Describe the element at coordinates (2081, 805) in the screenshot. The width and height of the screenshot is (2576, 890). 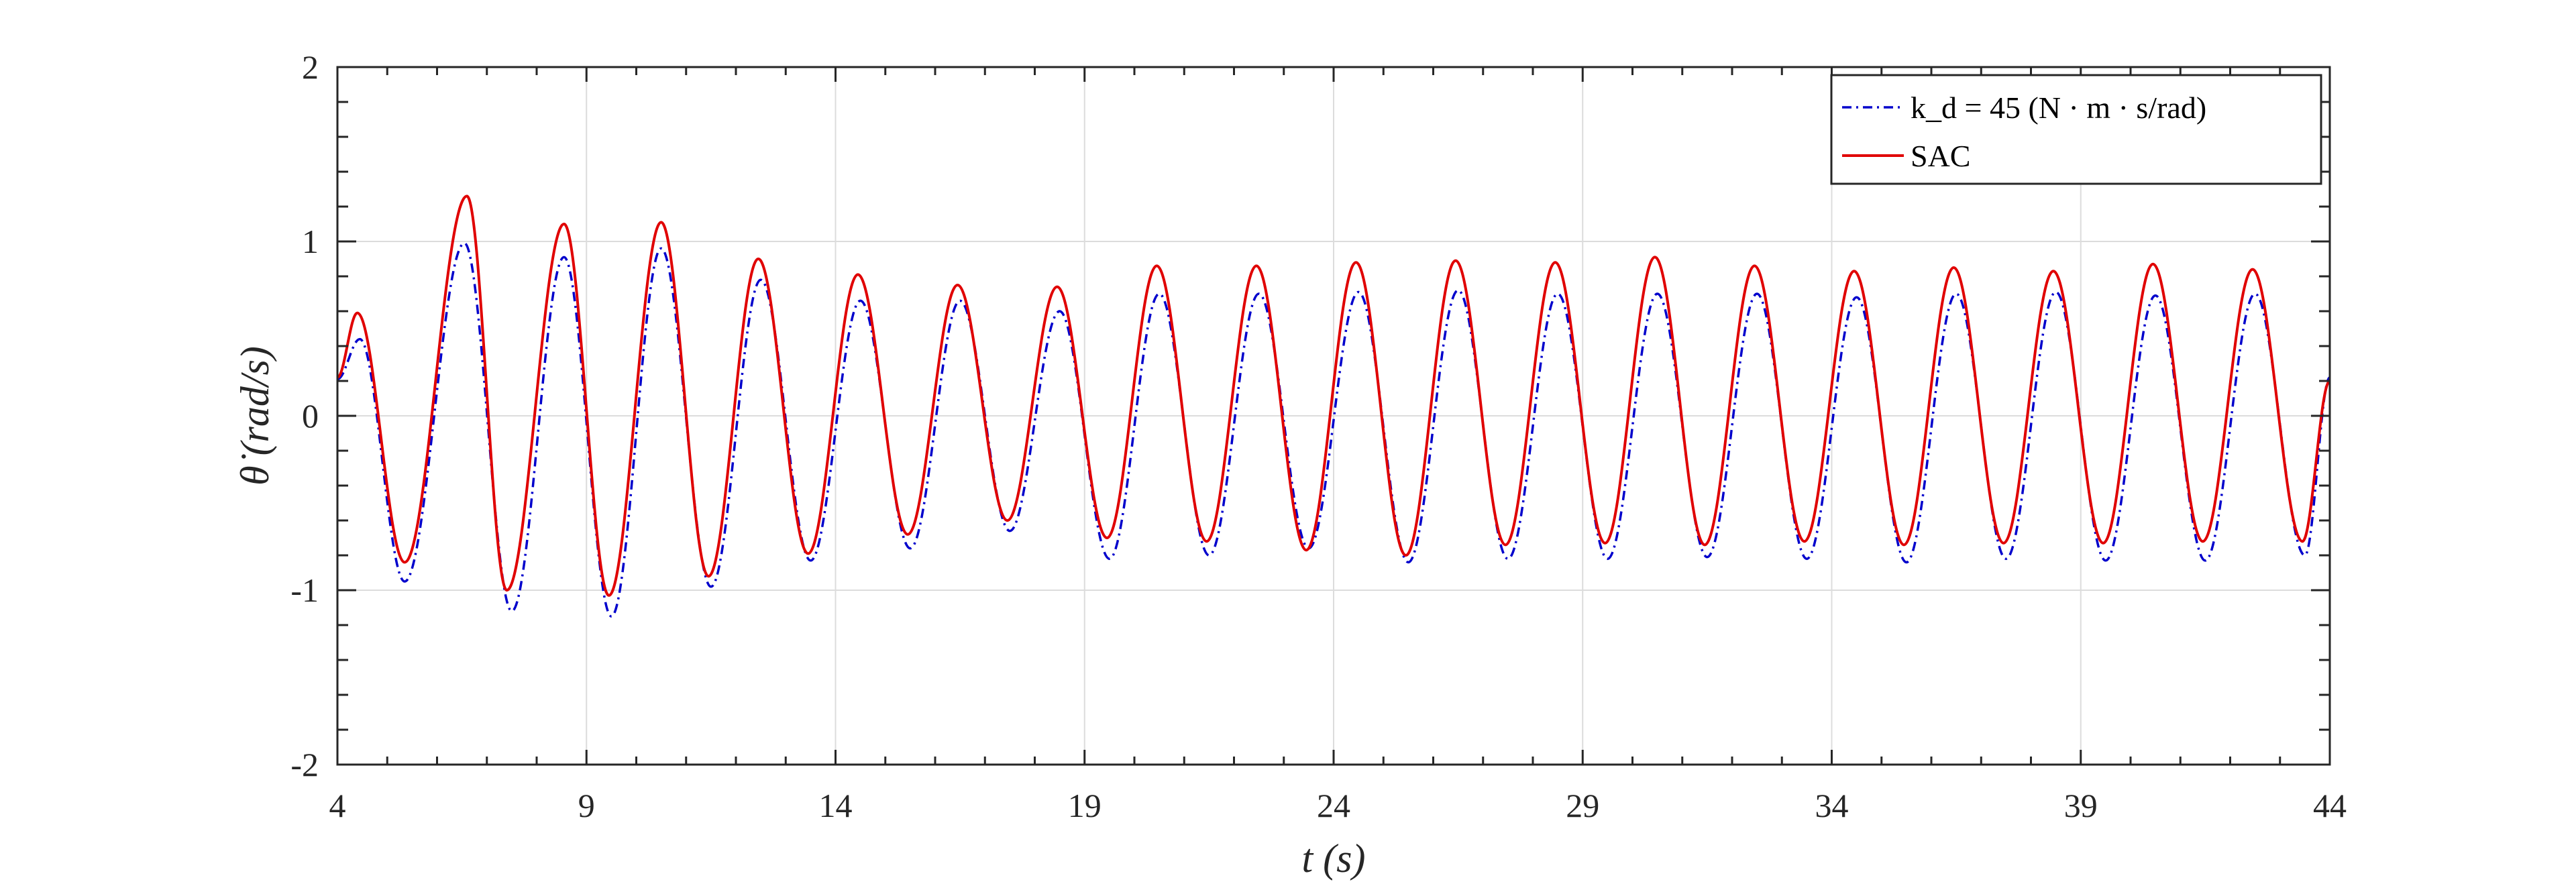
I see `x-tick-label: 39` at that location.